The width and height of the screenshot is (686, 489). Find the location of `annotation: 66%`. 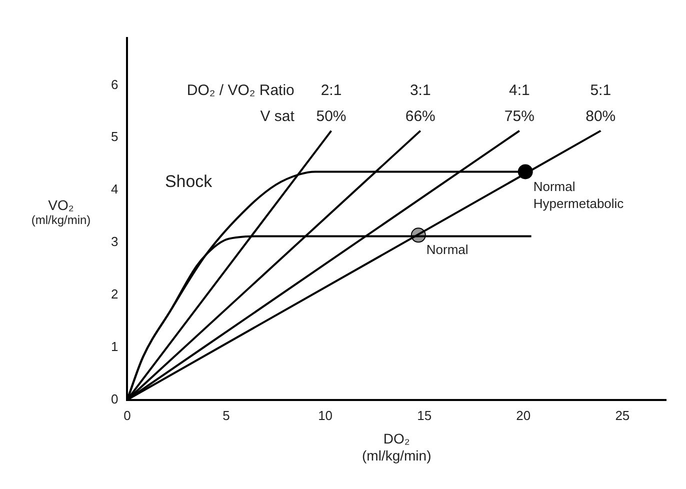

annotation: 66% is located at coordinates (420, 116).